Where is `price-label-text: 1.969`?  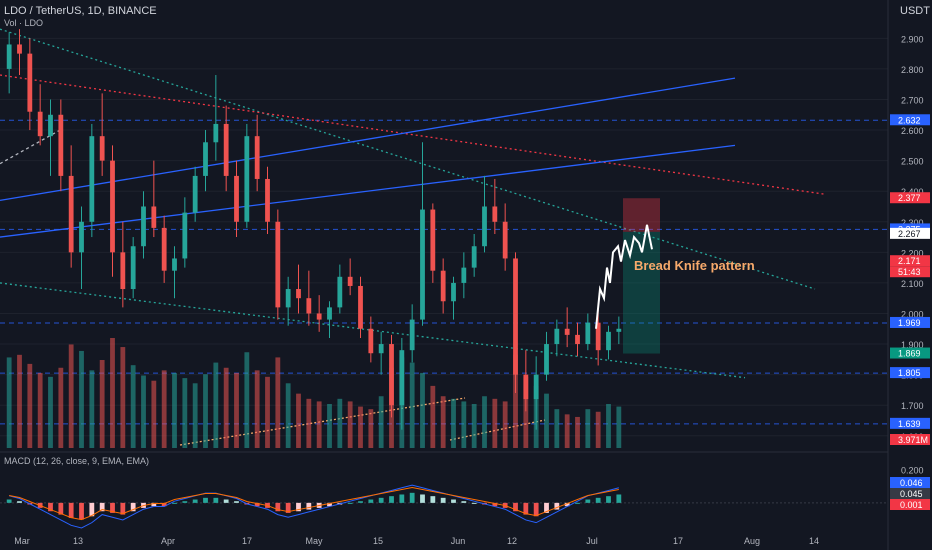 price-label-text: 1.969 is located at coordinates (909, 323).